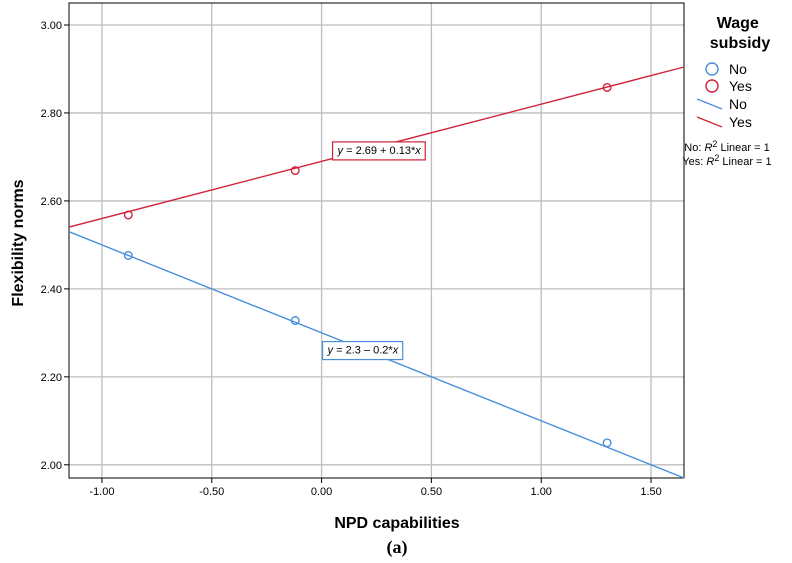 This screenshot has width=792, height=563. I want to click on equation-label-no: y = 2.3 – 0.2*x, so click(362, 350).